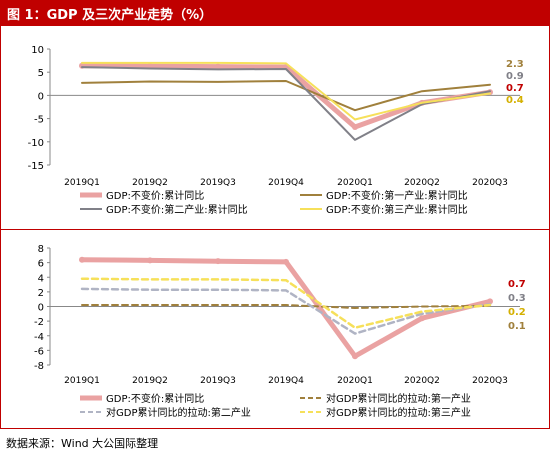  I want to click on chart-divider, so click(275, 229).